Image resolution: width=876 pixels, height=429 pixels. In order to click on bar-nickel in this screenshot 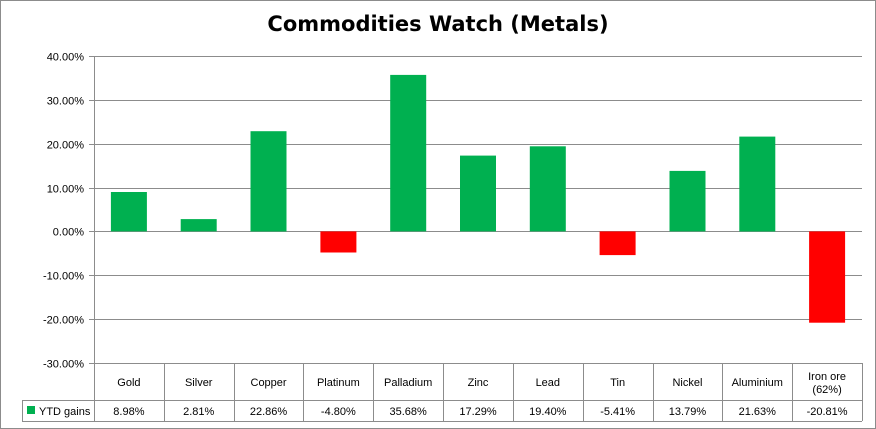, I will do `click(687, 201)`.